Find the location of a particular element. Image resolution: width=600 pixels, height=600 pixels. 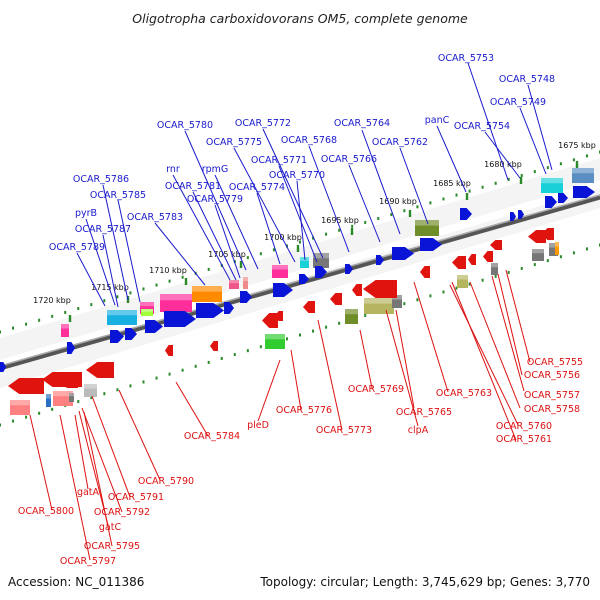

reverse-gene-label: OCAR_5756 is located at coordinates (552, 375).